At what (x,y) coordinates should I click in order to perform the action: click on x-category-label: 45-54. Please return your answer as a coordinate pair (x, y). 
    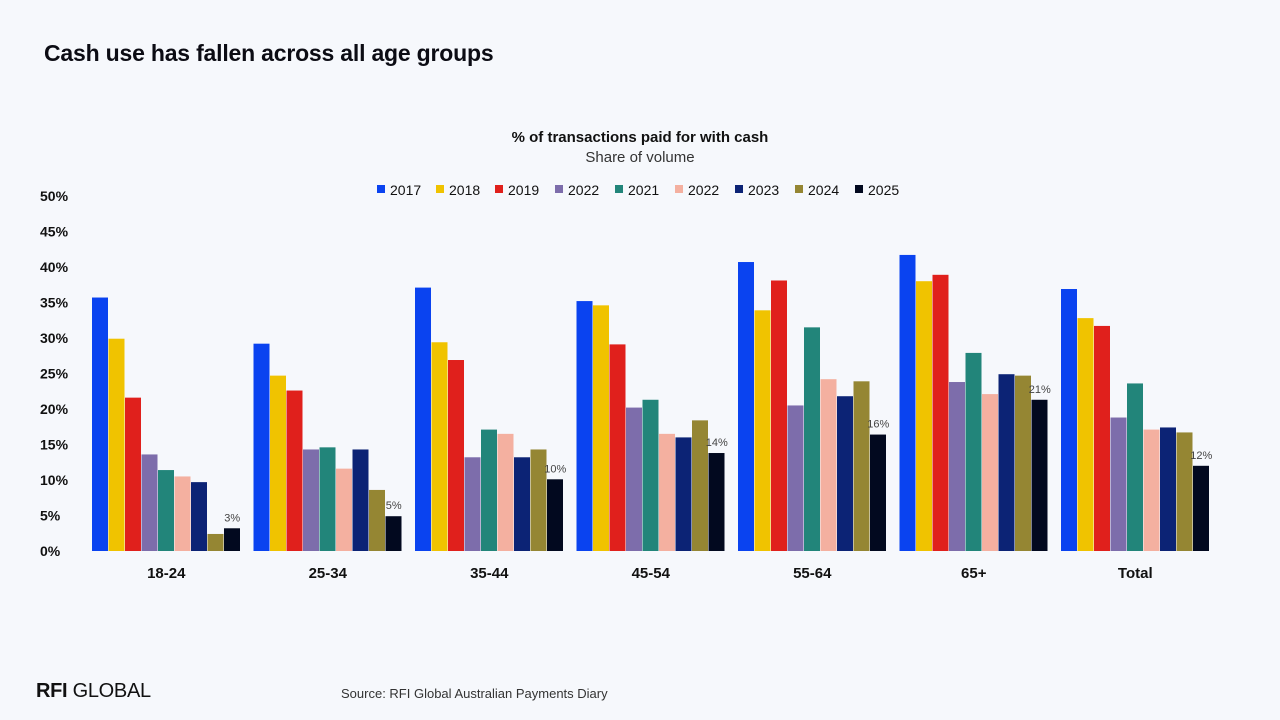
    Looking at the image, I should click on (651, 573).